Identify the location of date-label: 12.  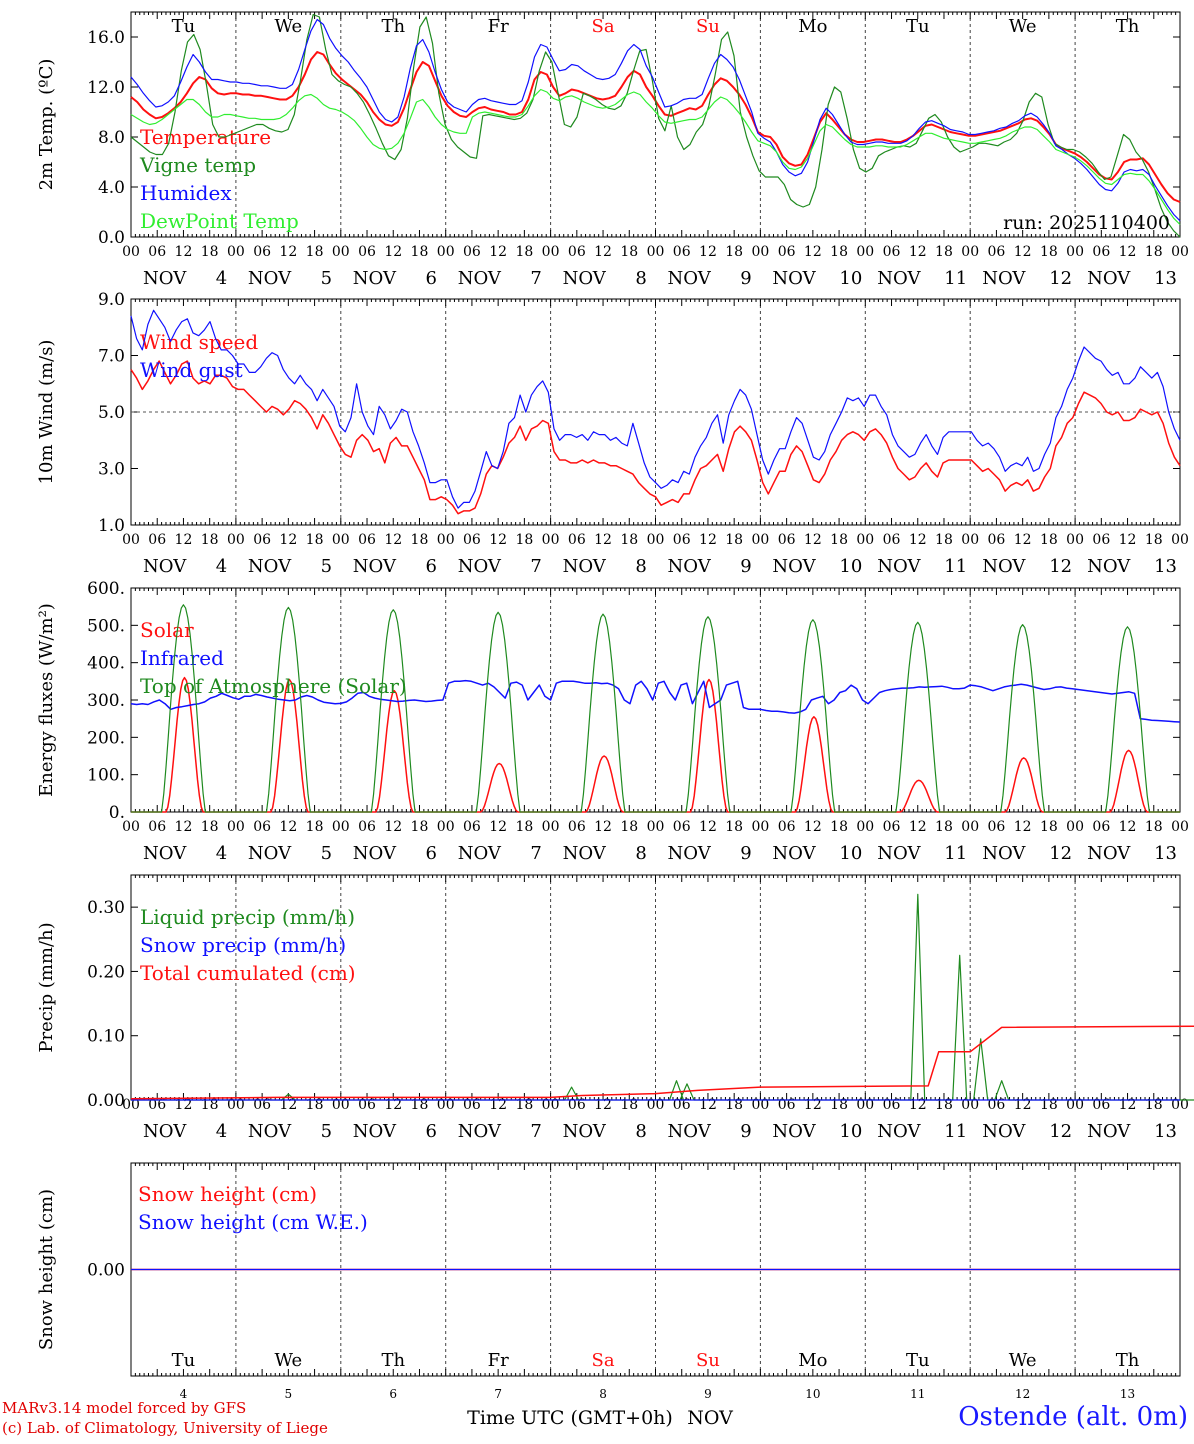
(1060, 853).